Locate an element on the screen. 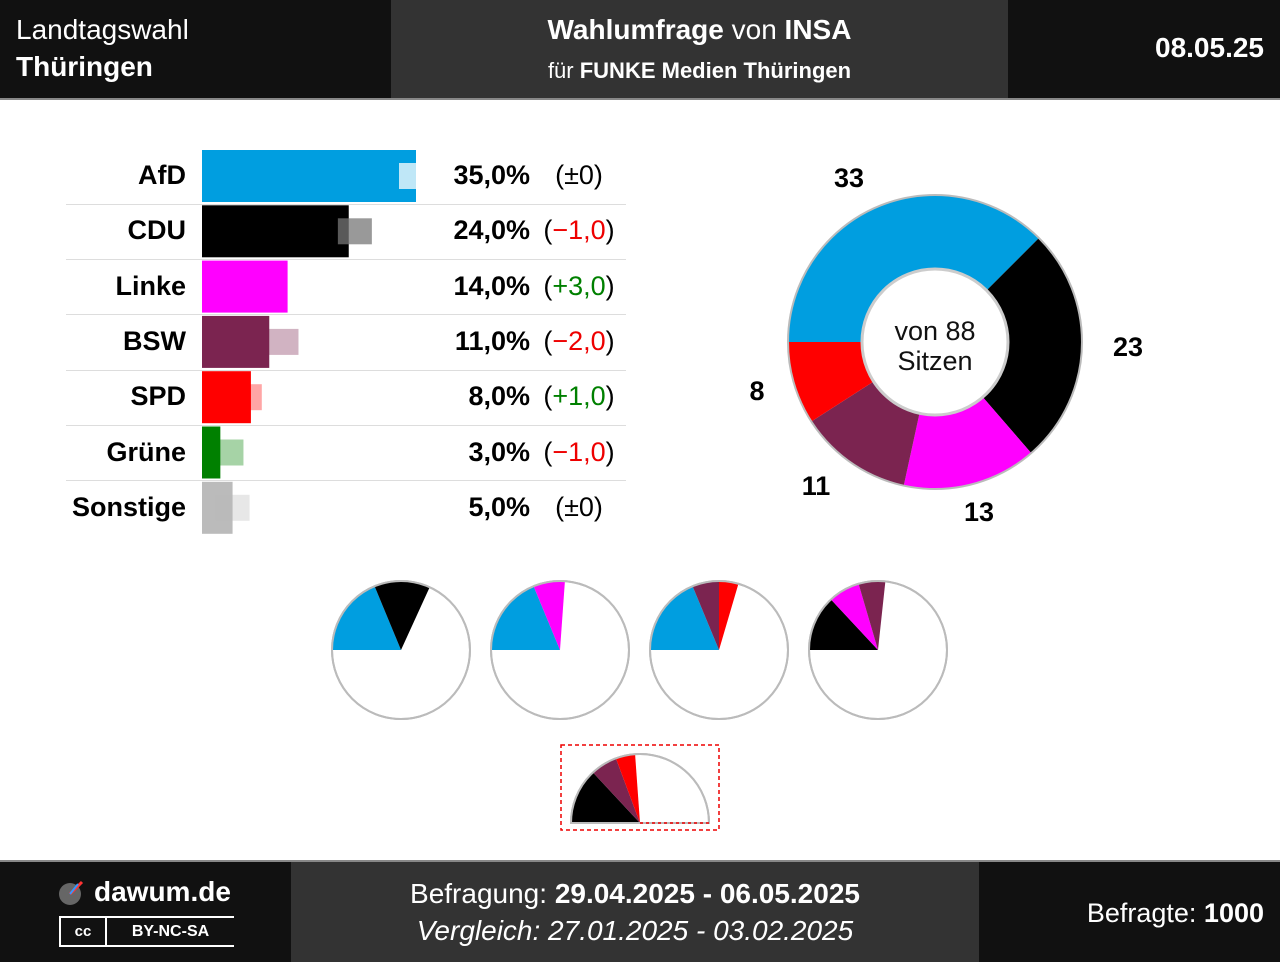 This screenshot has width=1280, height=962. coalition-semicircle is located at coordinates (640, 788).